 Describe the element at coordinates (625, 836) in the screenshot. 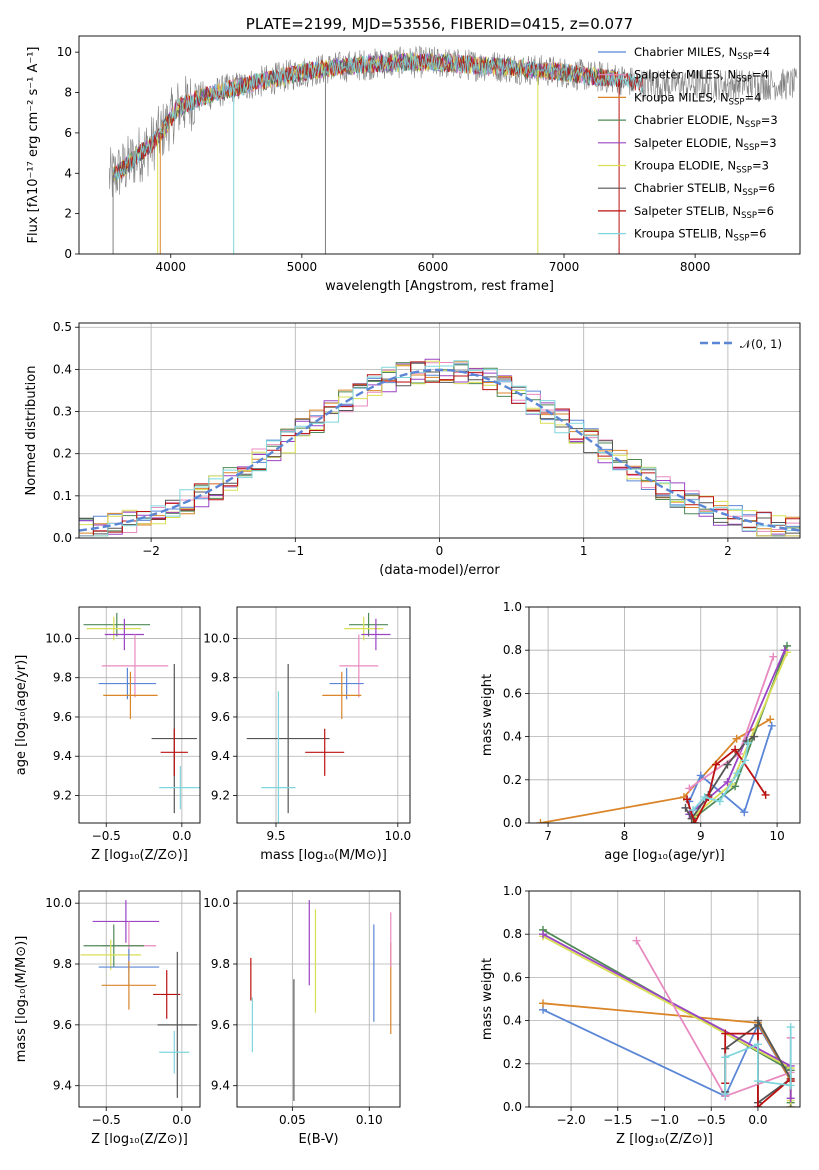

I see `x-tick-label: 8` at that location.